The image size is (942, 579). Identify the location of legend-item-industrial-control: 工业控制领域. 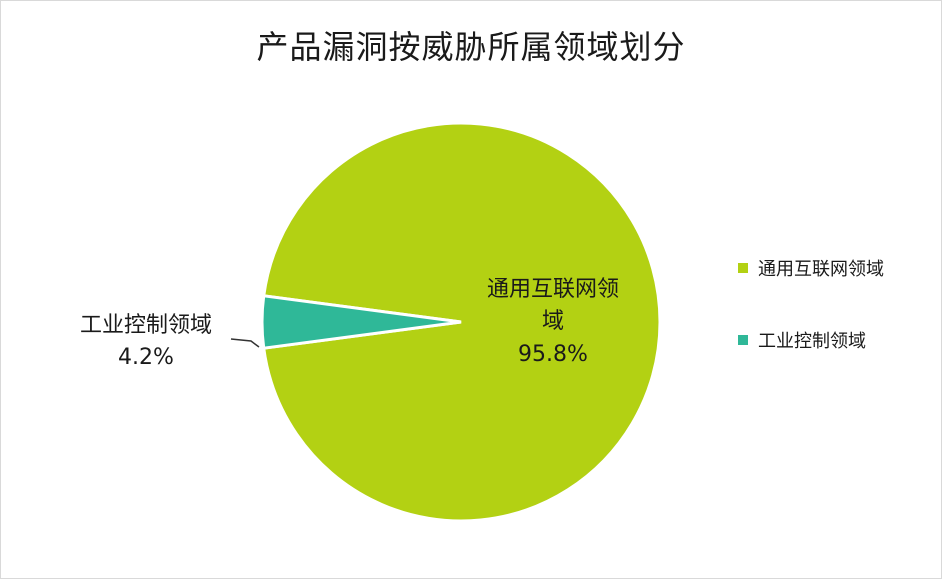
(811, 340).